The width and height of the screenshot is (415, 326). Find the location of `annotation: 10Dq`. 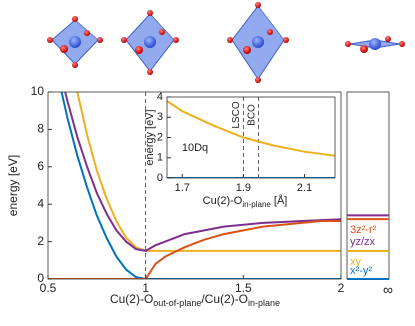

annotation: 10Dq is located at coordinates (195, 148).